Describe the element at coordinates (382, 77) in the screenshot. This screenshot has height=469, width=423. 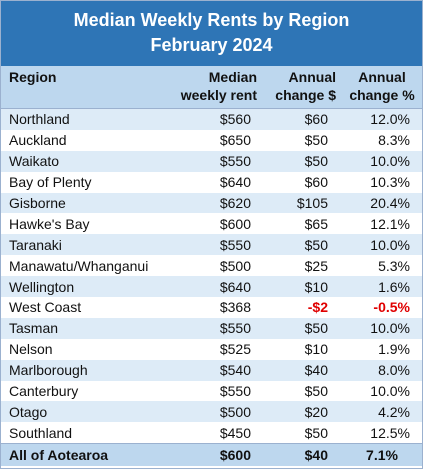
I see `column-header-change-pct-line1: Annual` at that location.